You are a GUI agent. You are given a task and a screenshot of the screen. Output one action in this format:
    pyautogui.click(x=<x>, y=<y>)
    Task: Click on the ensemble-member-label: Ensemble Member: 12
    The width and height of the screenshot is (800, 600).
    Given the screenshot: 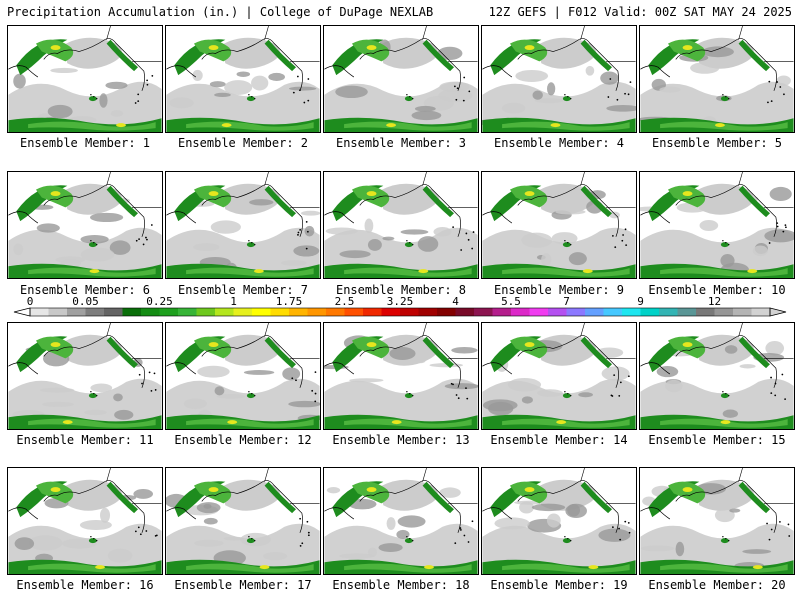 What is the action you would take?
    pyautogui.click(x=243, y=440)
    